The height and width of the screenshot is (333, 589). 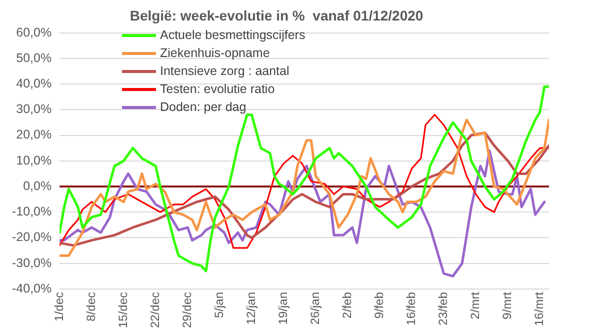 What do you see at coordinates (34, 57) in the screenshot?
I see `y-tick-label: 50,0%` at bounding box center [34, 57].